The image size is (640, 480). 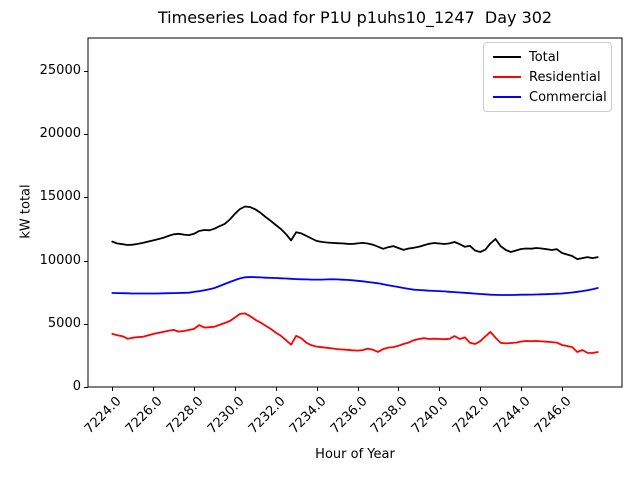 What do you see at coordinates (565, 77) in the screenshot?
I see `legend-label-residential: Residential` at bounding box center [565, 77].